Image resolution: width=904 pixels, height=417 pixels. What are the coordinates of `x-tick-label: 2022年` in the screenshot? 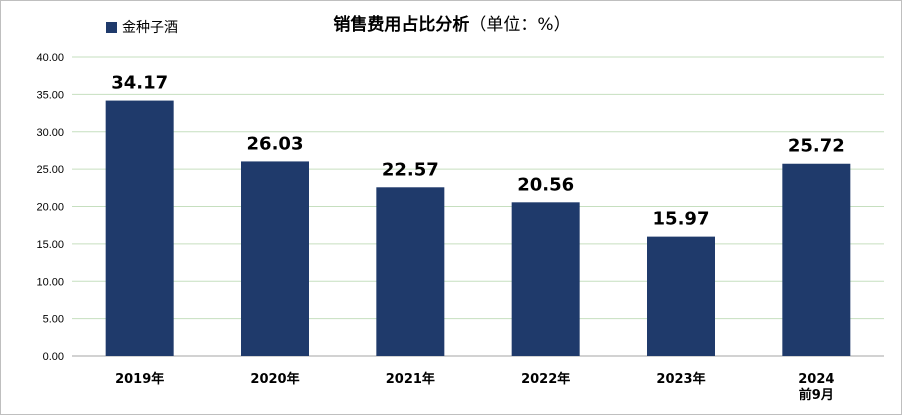 It's located at (545, 379).